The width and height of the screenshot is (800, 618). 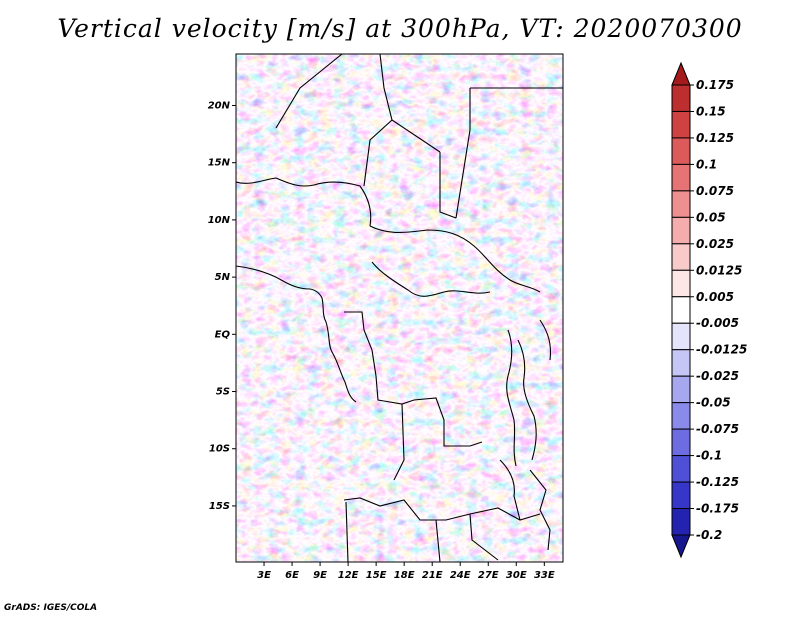 I want to click on colorbar-label: -0.05, so click(x=713, y=403).